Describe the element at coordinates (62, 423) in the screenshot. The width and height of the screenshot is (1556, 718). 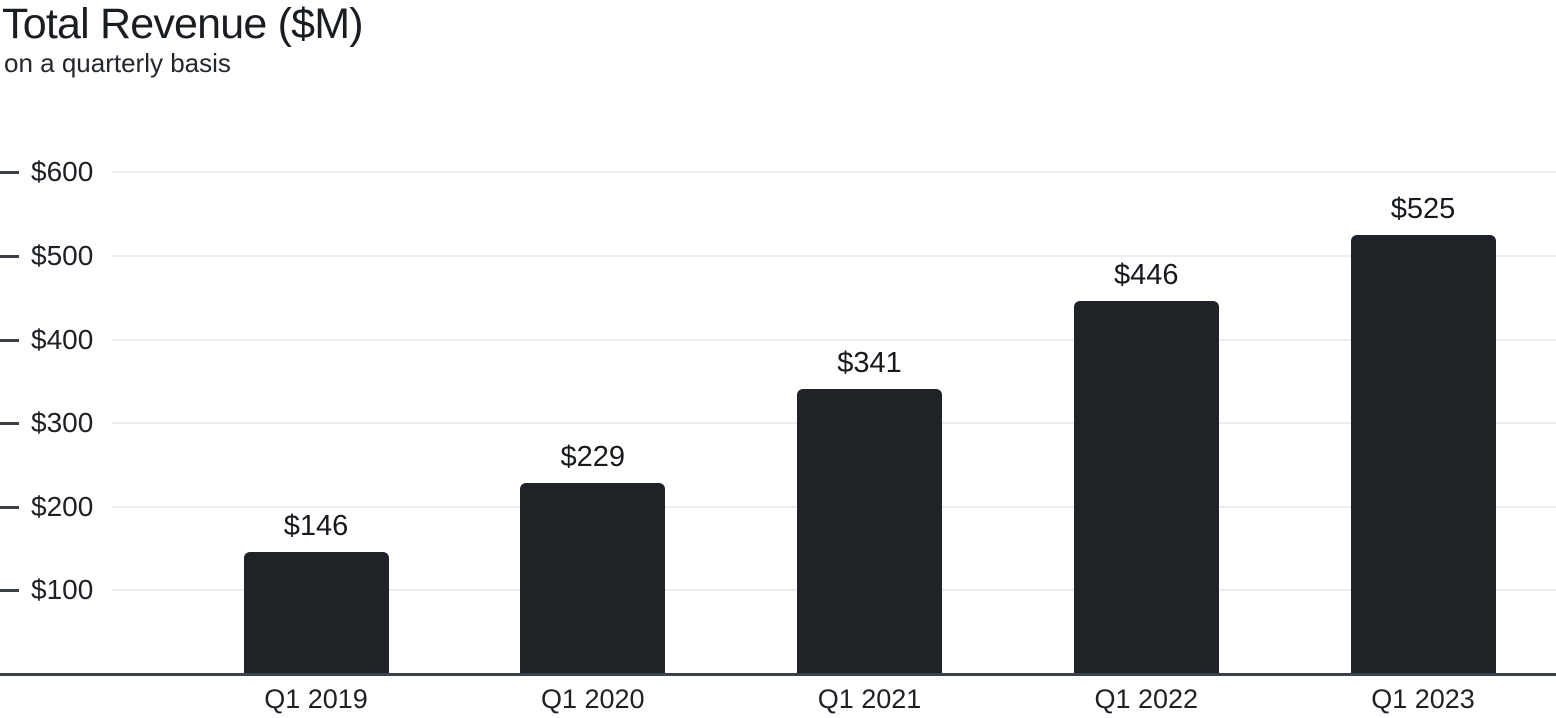
I see `y-axis-tick-label: $300` at that location.